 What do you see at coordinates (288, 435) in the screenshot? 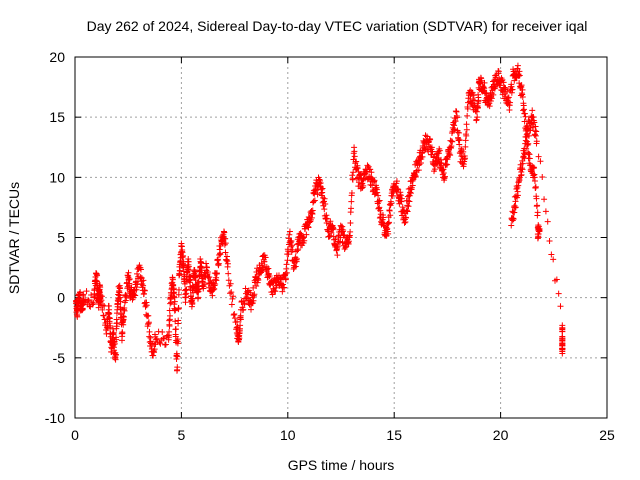
I see `x-tick-label: 10` at bounding box center [288, 435].